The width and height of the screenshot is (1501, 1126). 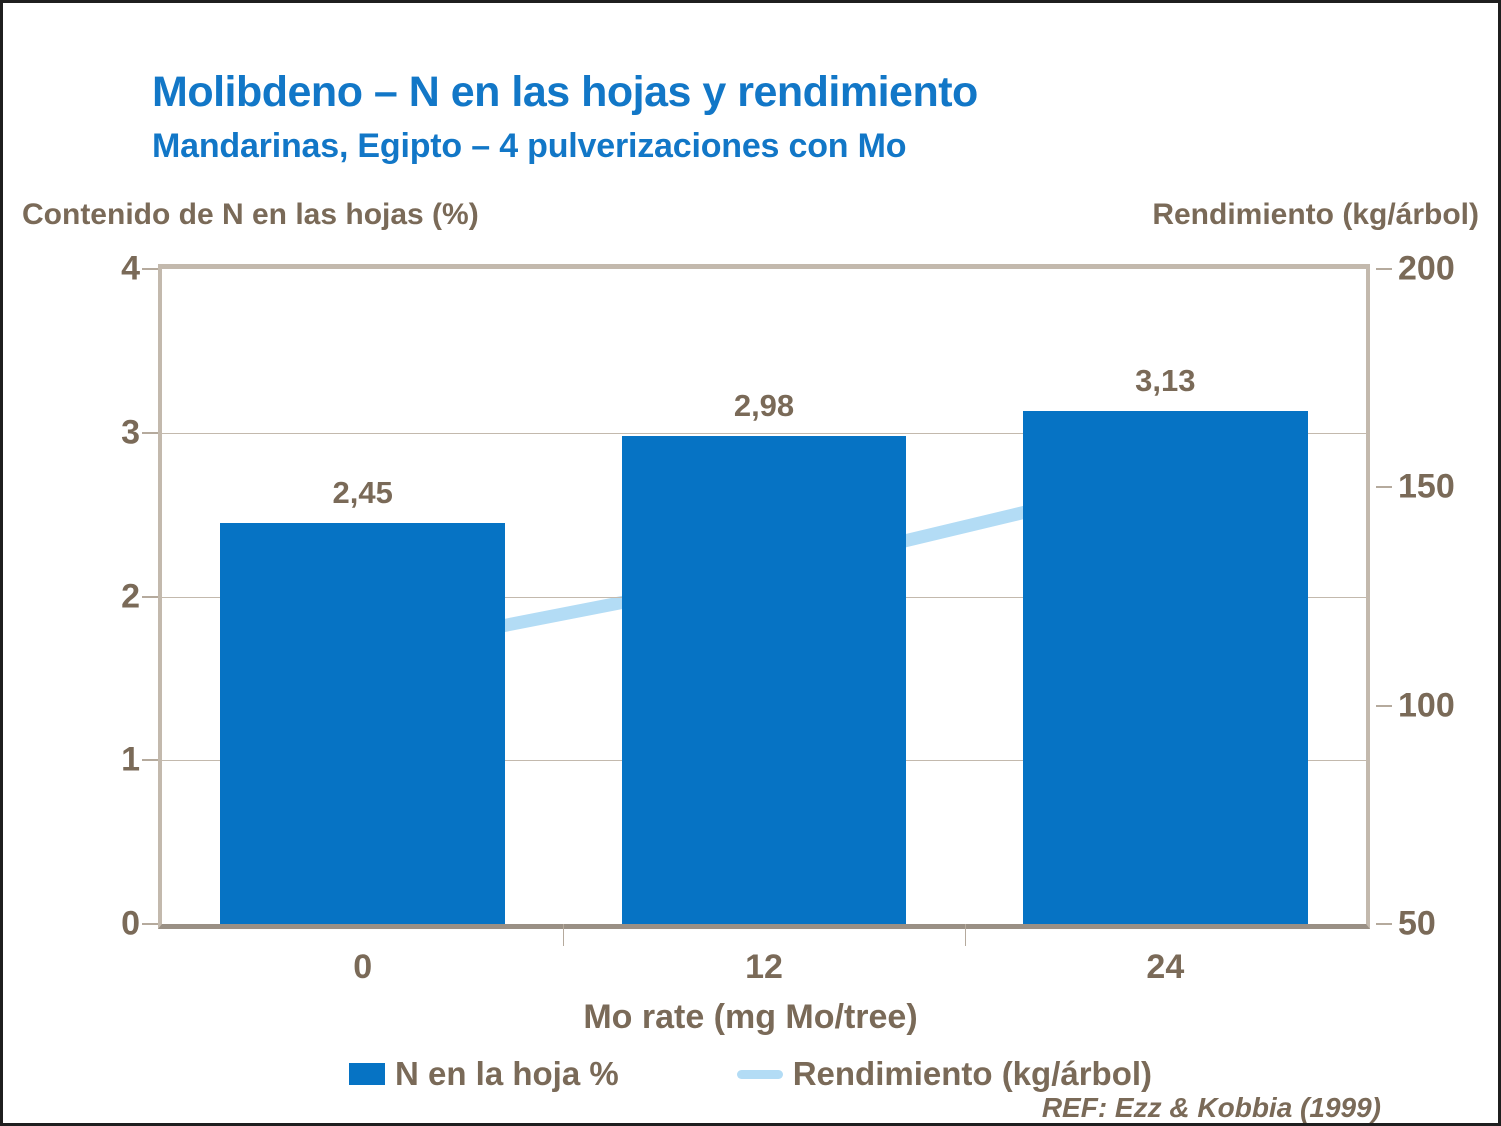 What do you see at coordinates (565, 92) in the screenshot?
I see `chart-title: Molibdeno – N en las hojas y rendimiento` at bounding box center [565, 92].